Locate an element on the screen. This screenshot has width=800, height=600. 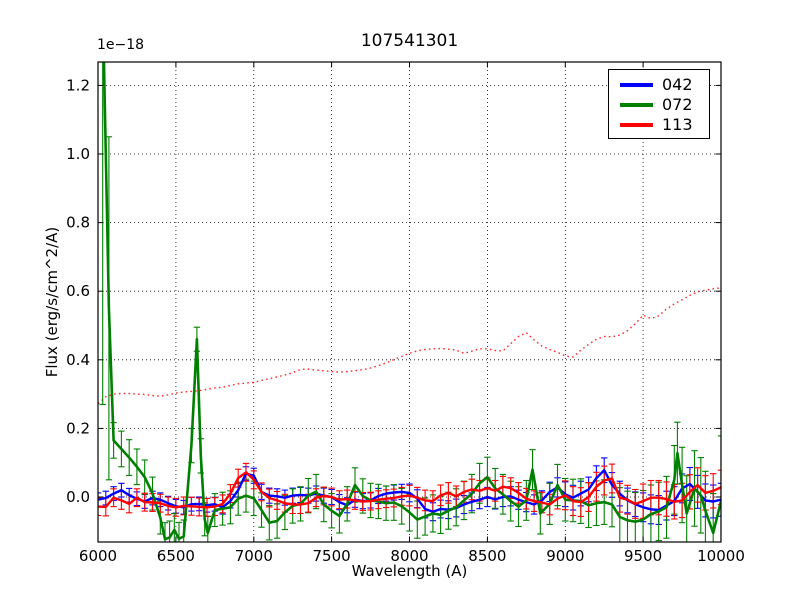
legend-entry-113: 113 is located at coordinates (664, 125).